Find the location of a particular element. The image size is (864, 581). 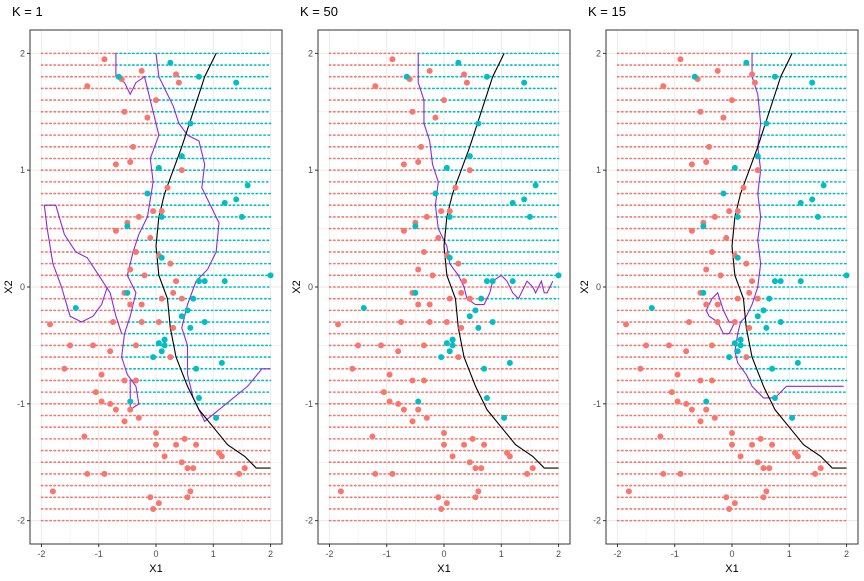

y-tick-label: 1 is located at coordinates (310, 170).